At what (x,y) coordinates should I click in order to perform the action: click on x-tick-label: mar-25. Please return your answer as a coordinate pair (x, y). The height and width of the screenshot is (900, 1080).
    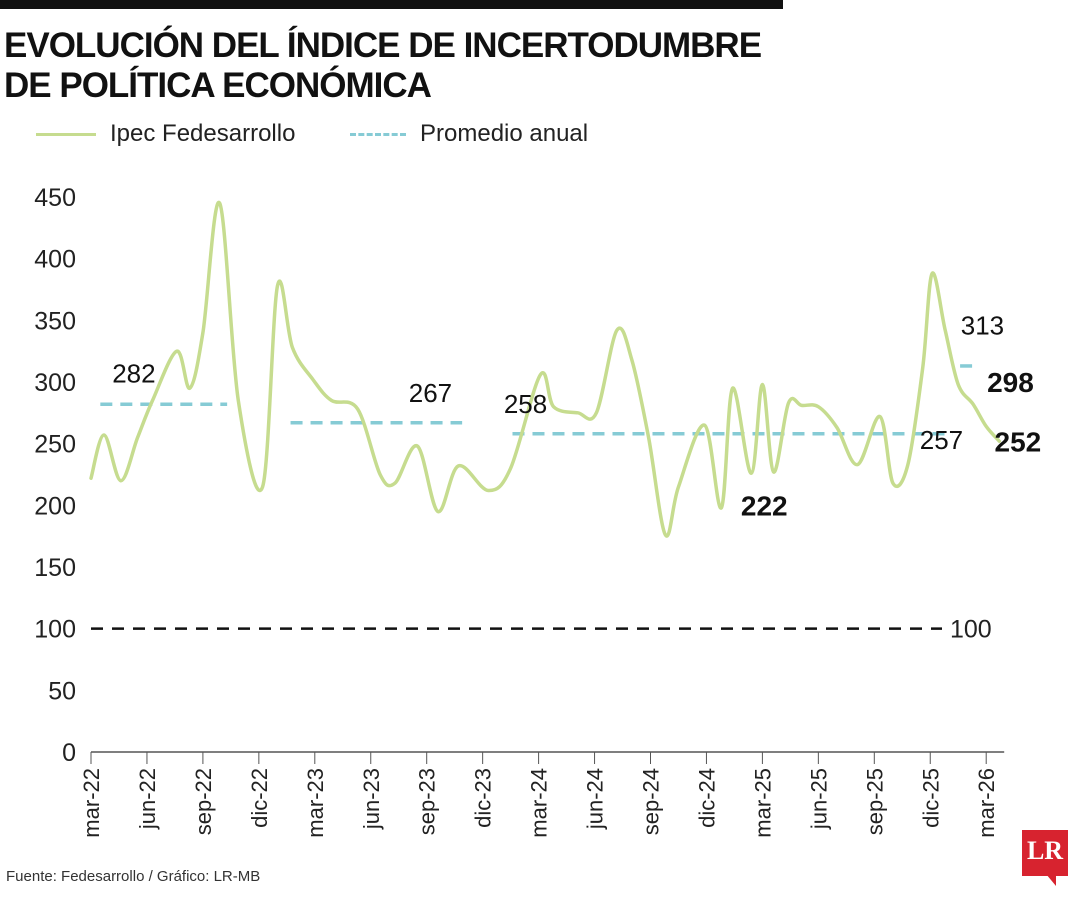
    Looking at the image, I should click on (762, 803).